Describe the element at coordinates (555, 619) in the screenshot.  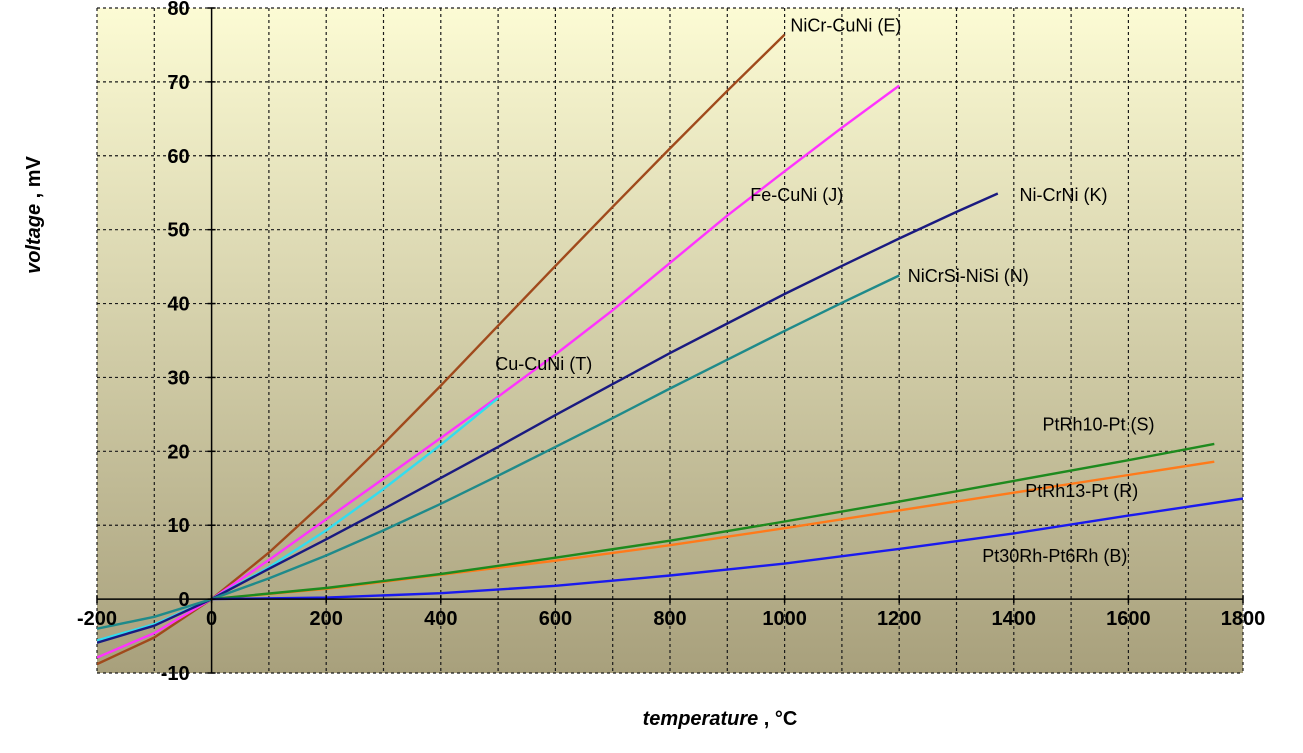
I see `x-tick-label: 600` at that location.